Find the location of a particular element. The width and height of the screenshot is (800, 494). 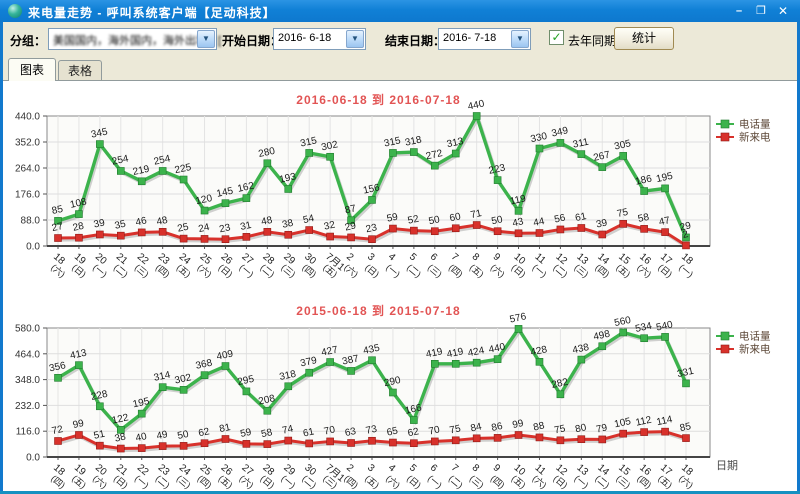

data-label: 54 is located at coordinates (309, 219).